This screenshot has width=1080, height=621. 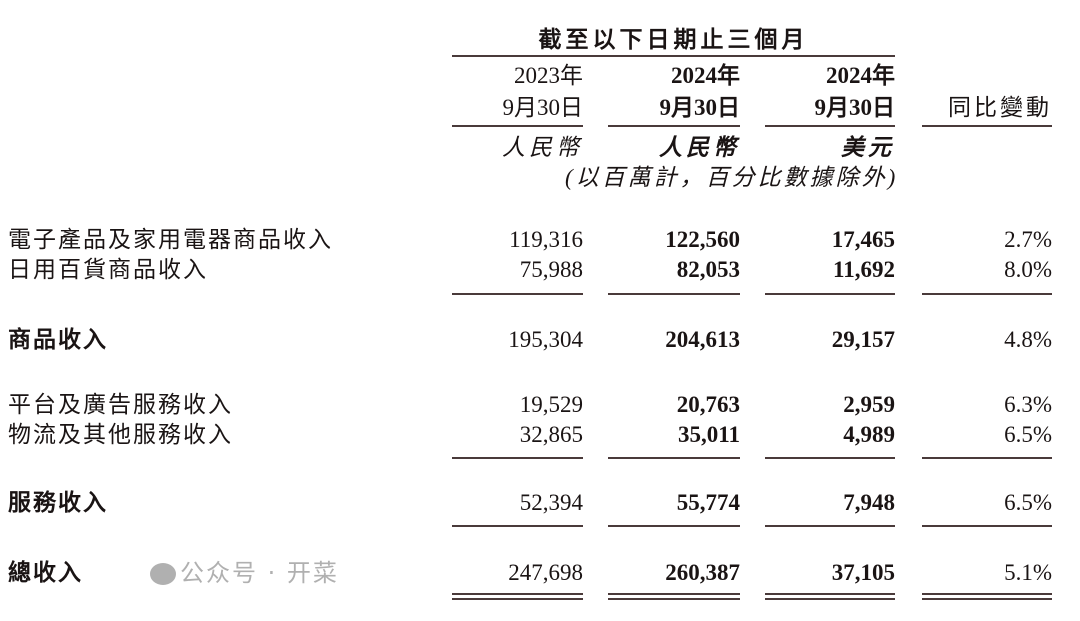 I want to click on value-cell: 195,304, so click(x=545, y=339).